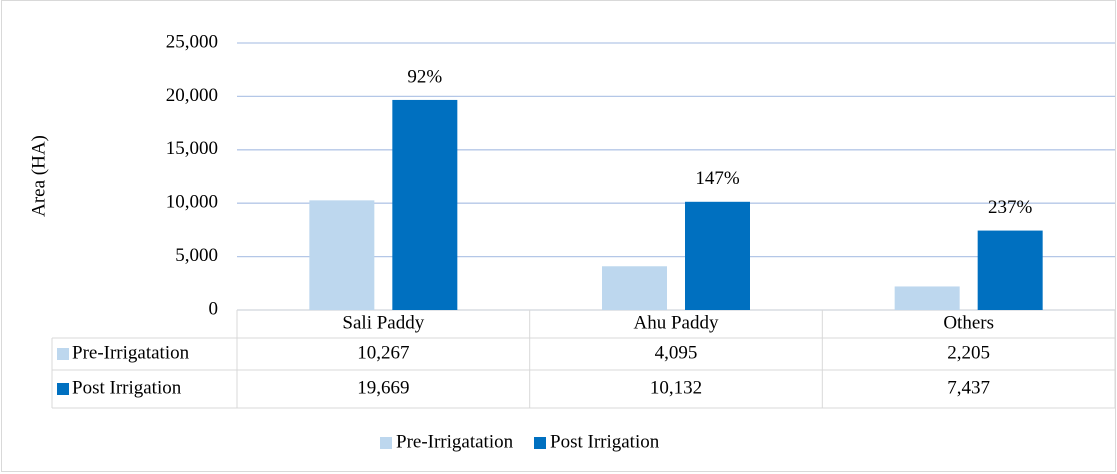  I want to click on table-value: 2,205, so click(968, 352).